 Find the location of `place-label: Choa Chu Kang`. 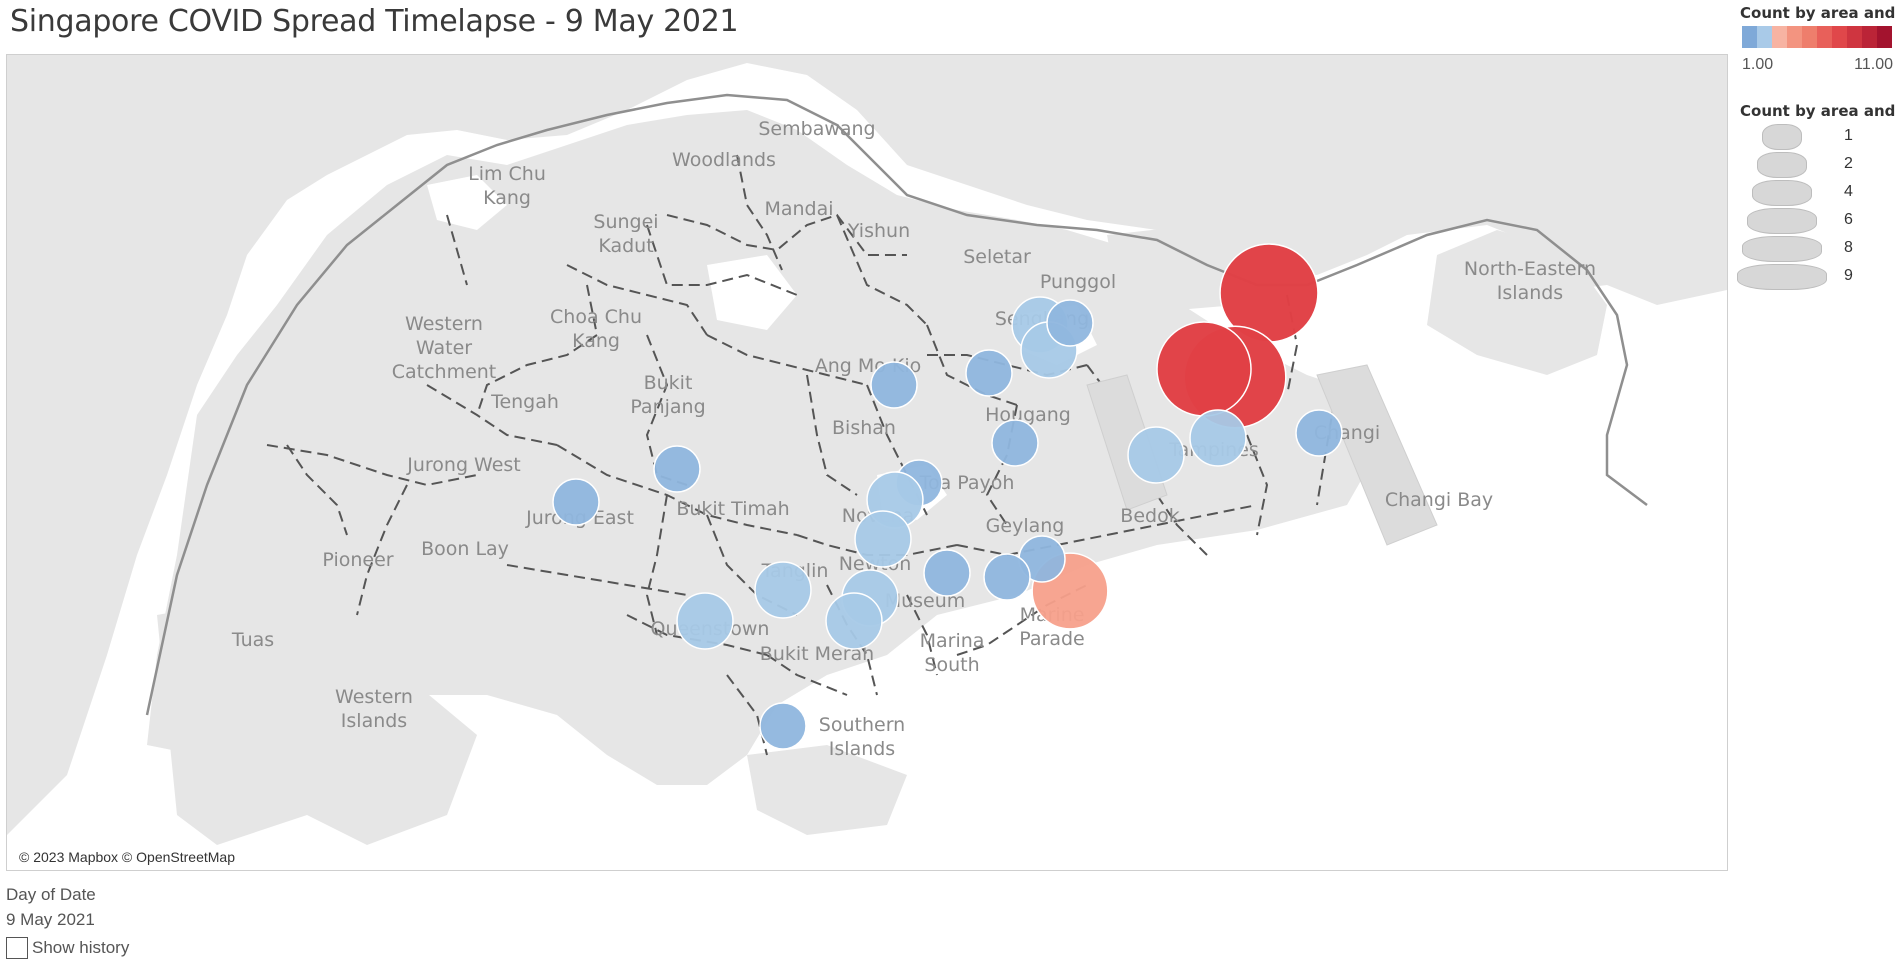

place-label: Choa Chu Kang is located at coordinates (596, 329).